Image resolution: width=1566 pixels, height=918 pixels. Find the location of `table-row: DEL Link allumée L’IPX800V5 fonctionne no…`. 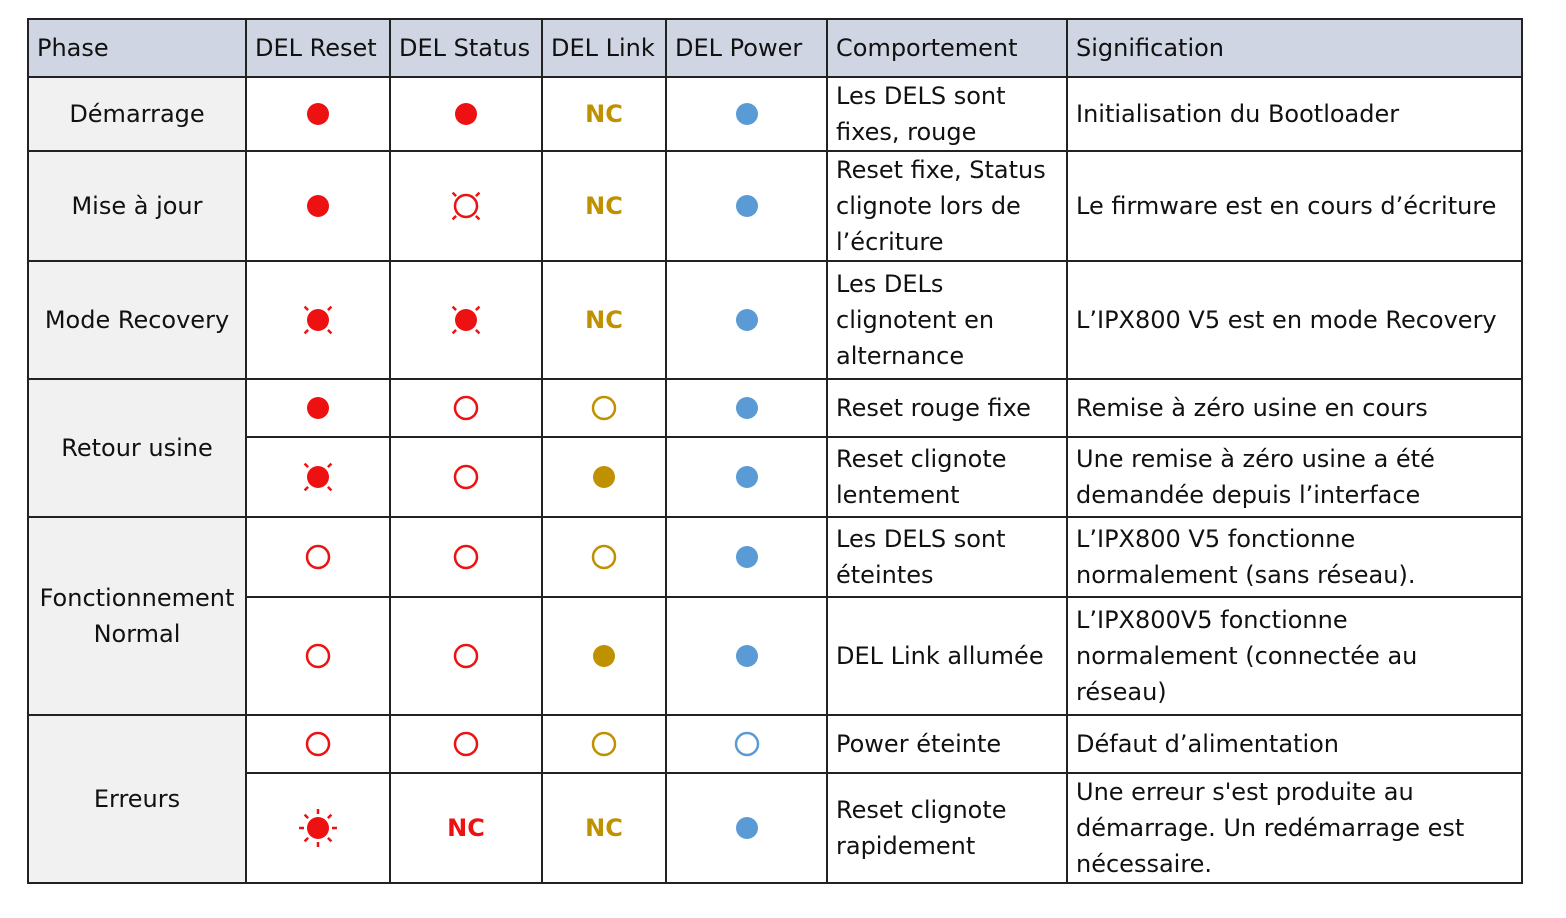

table-row: DEL Link allumée L’IPX800V5 fonctionne no… is located at coordinates (775, 656).